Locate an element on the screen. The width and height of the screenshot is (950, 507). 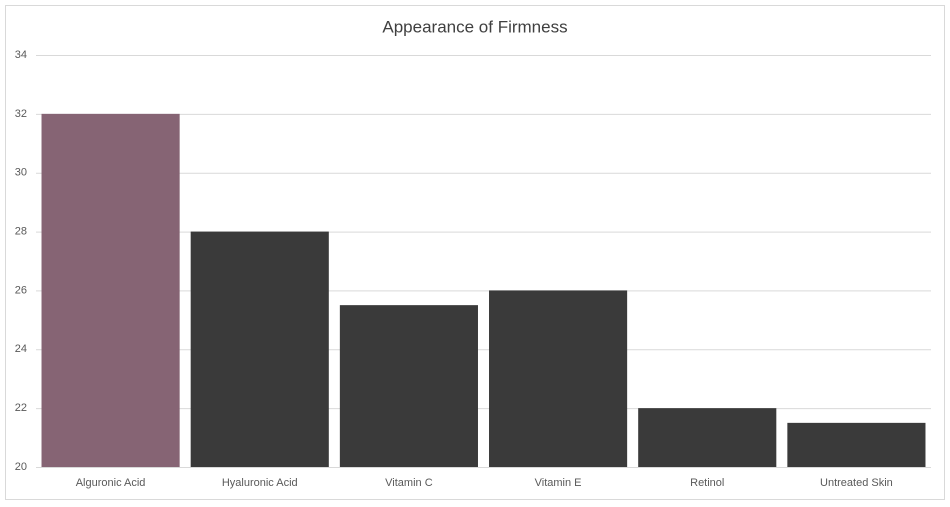
y-tick-label: 24 is located at coordinates (21, 349).